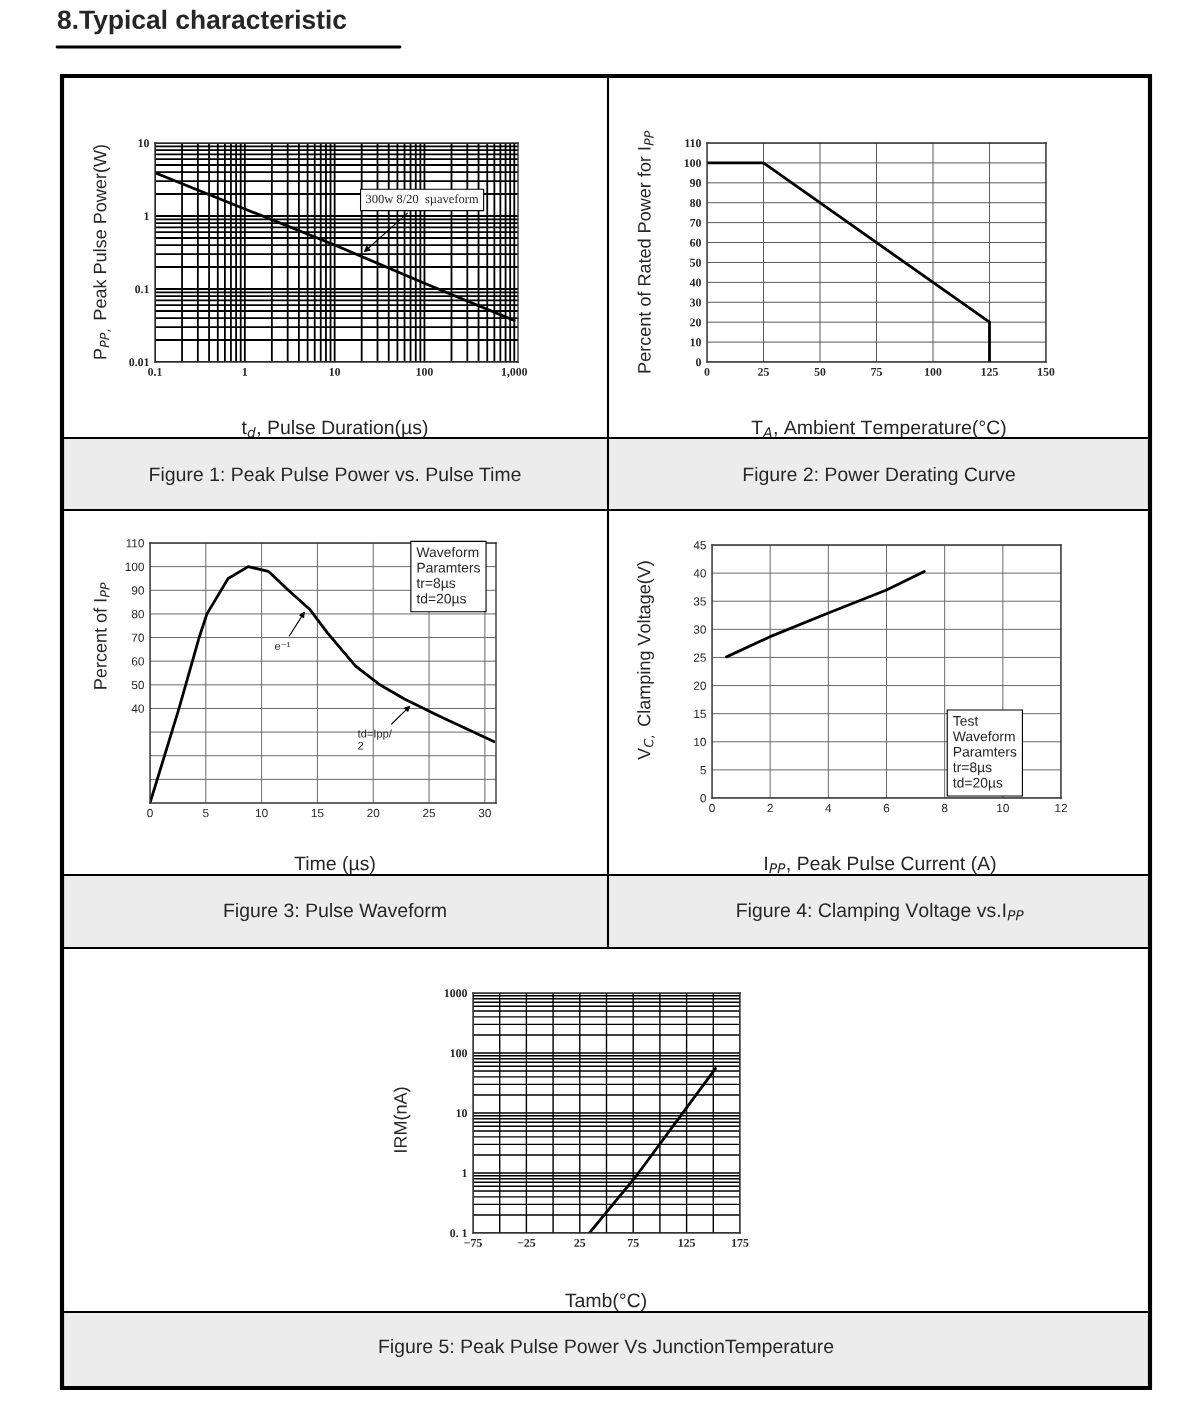 This screenshot has width=1200, height=1413. I want to click on x-tick-label: 30, so click(484, 813).